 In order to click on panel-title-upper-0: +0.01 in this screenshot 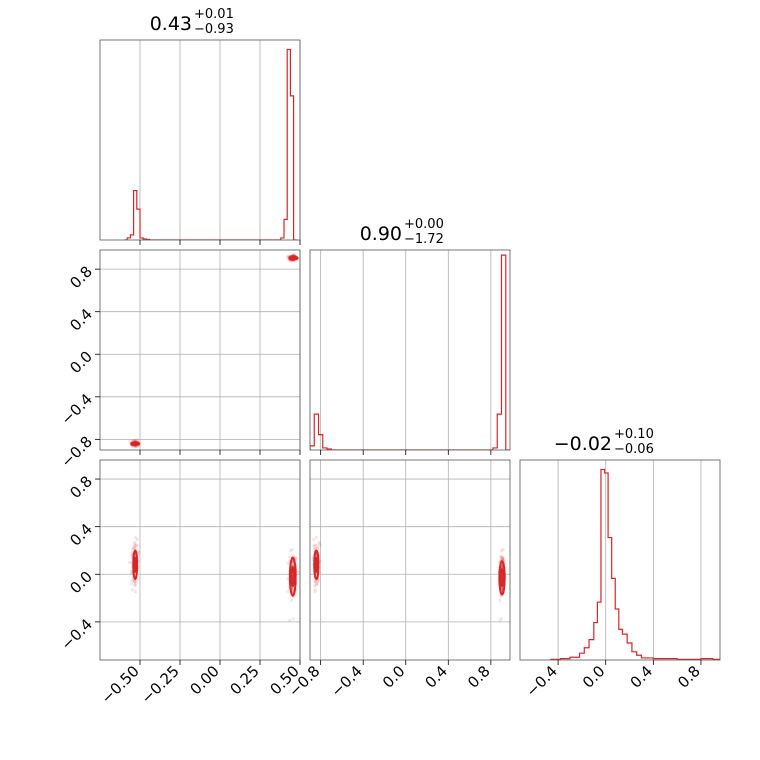, I will do `click(214, 14)`.